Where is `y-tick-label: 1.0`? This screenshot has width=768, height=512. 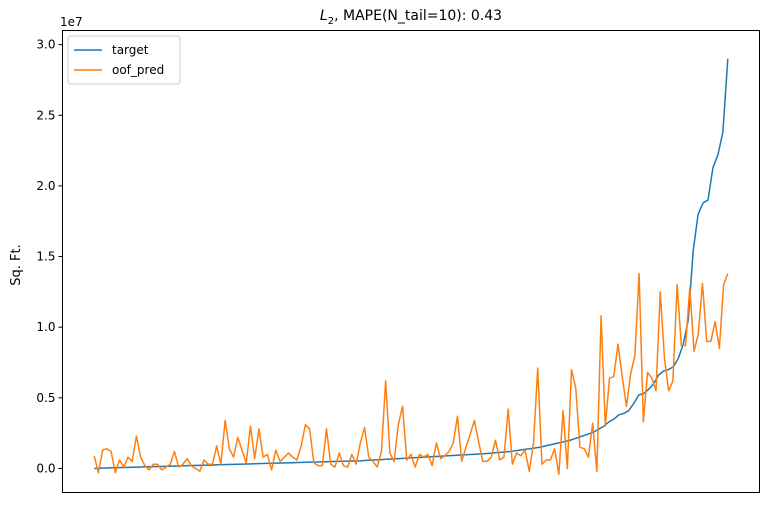
y-tick-label: 1.0 is located at coordinates (45, 327).